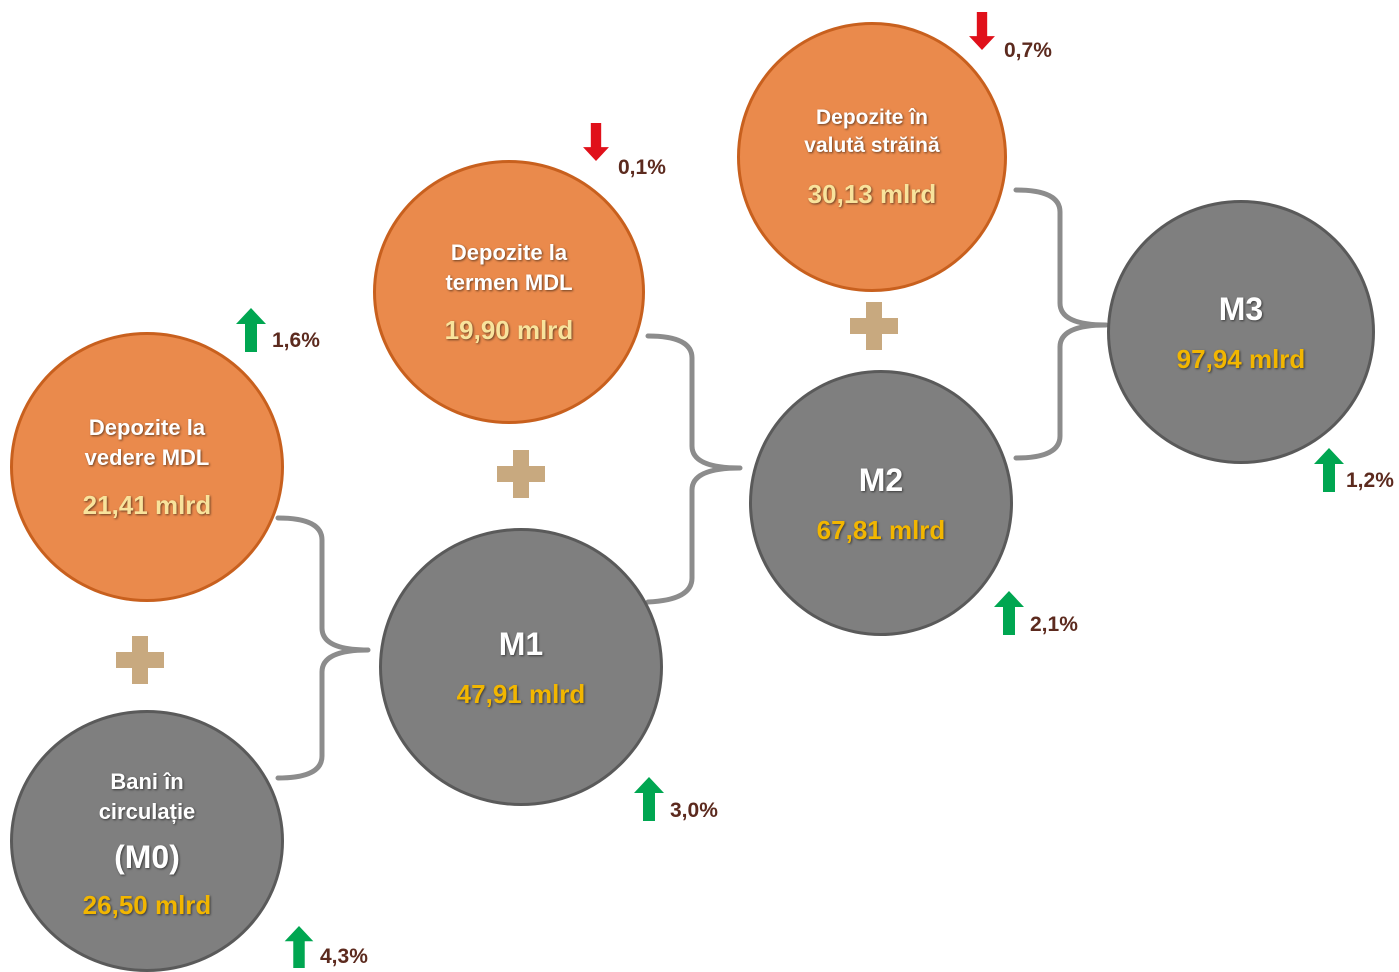  I want to click on node-depozite-vedere-line2: vedere MDL, so click(147, 457).